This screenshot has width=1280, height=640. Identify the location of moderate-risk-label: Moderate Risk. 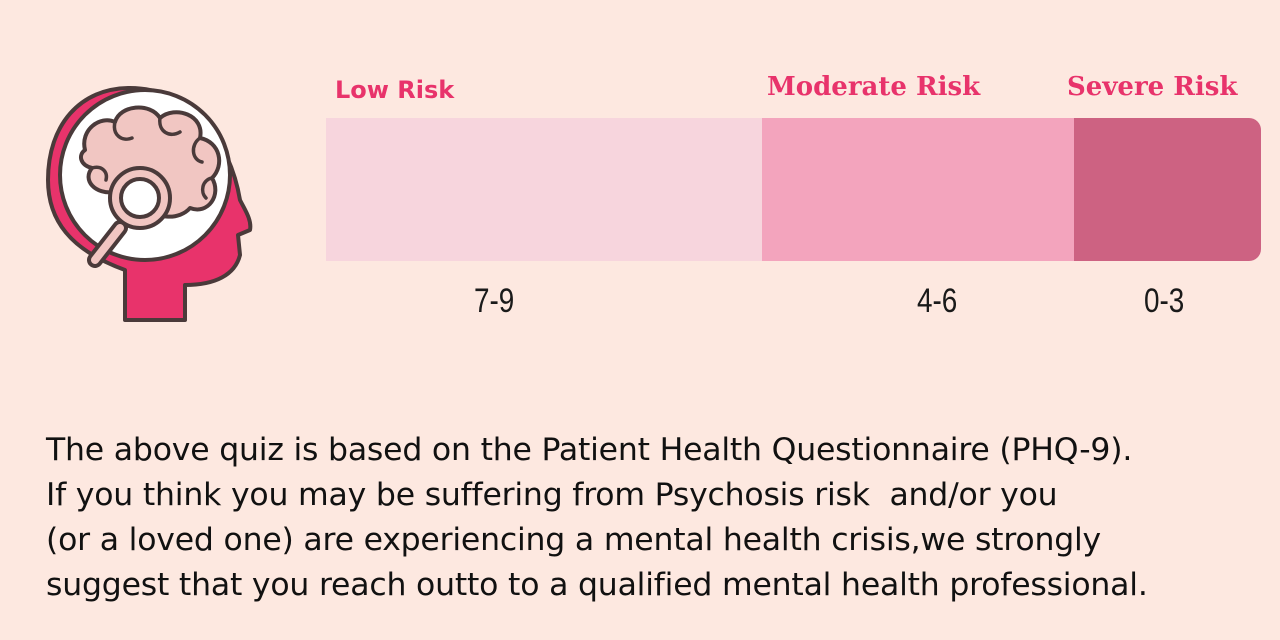
(874, 87).